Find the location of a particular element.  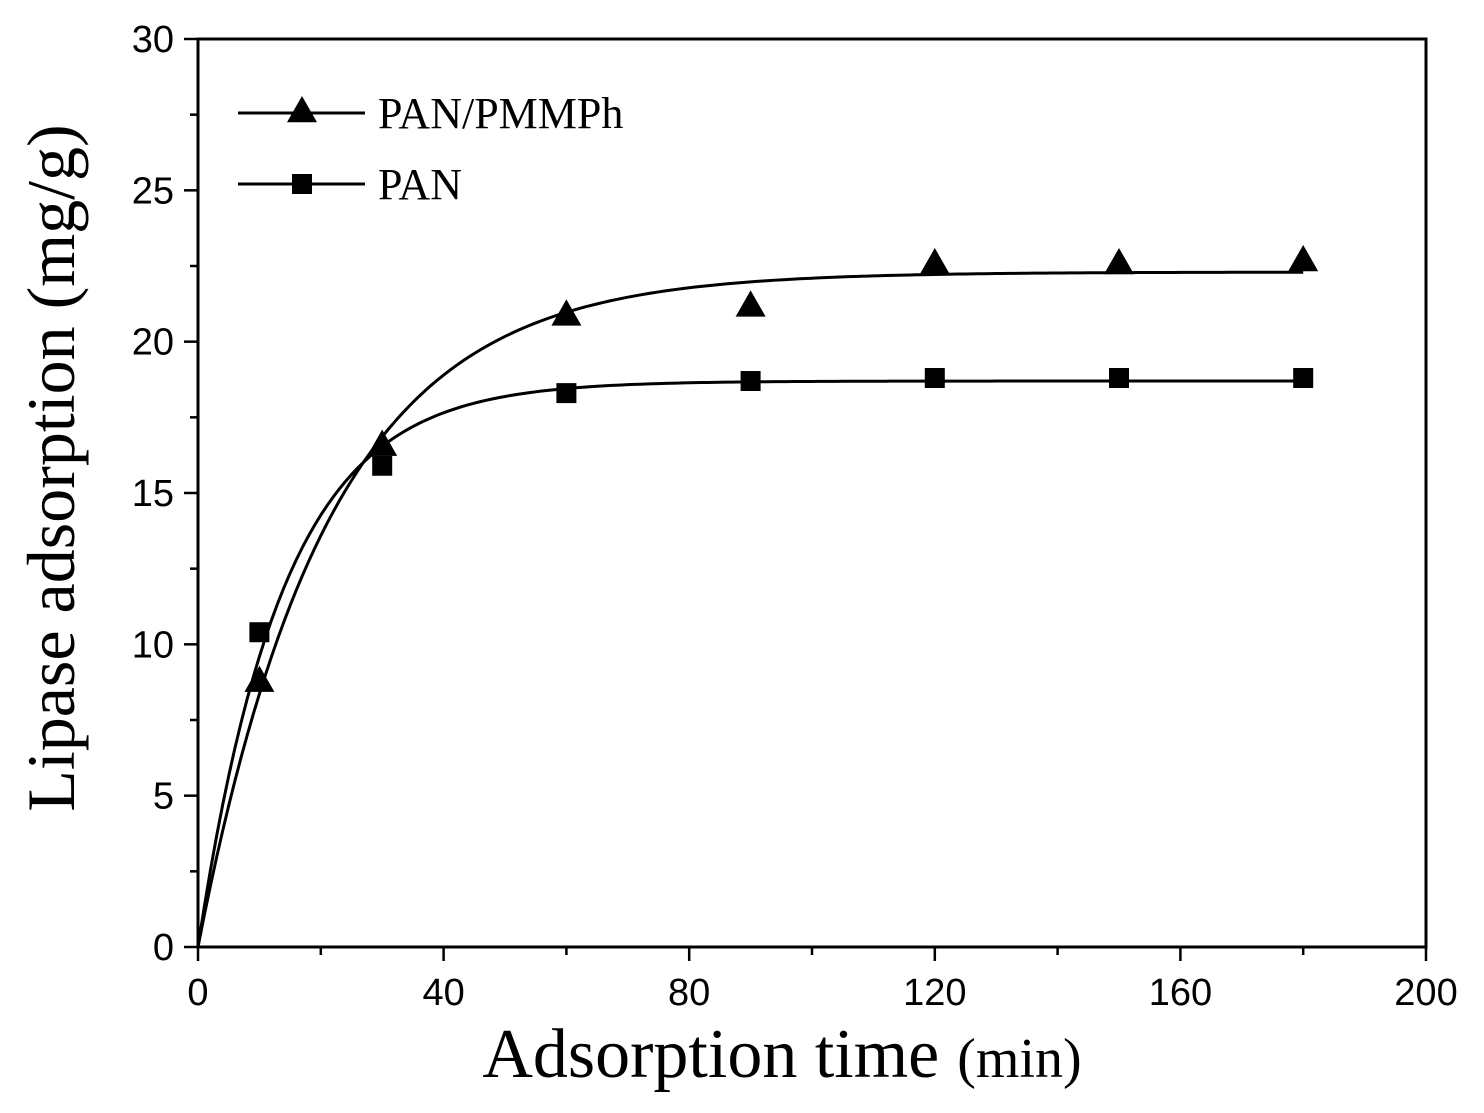

y-tick-label: 30 is located at coordinates (153, 40).